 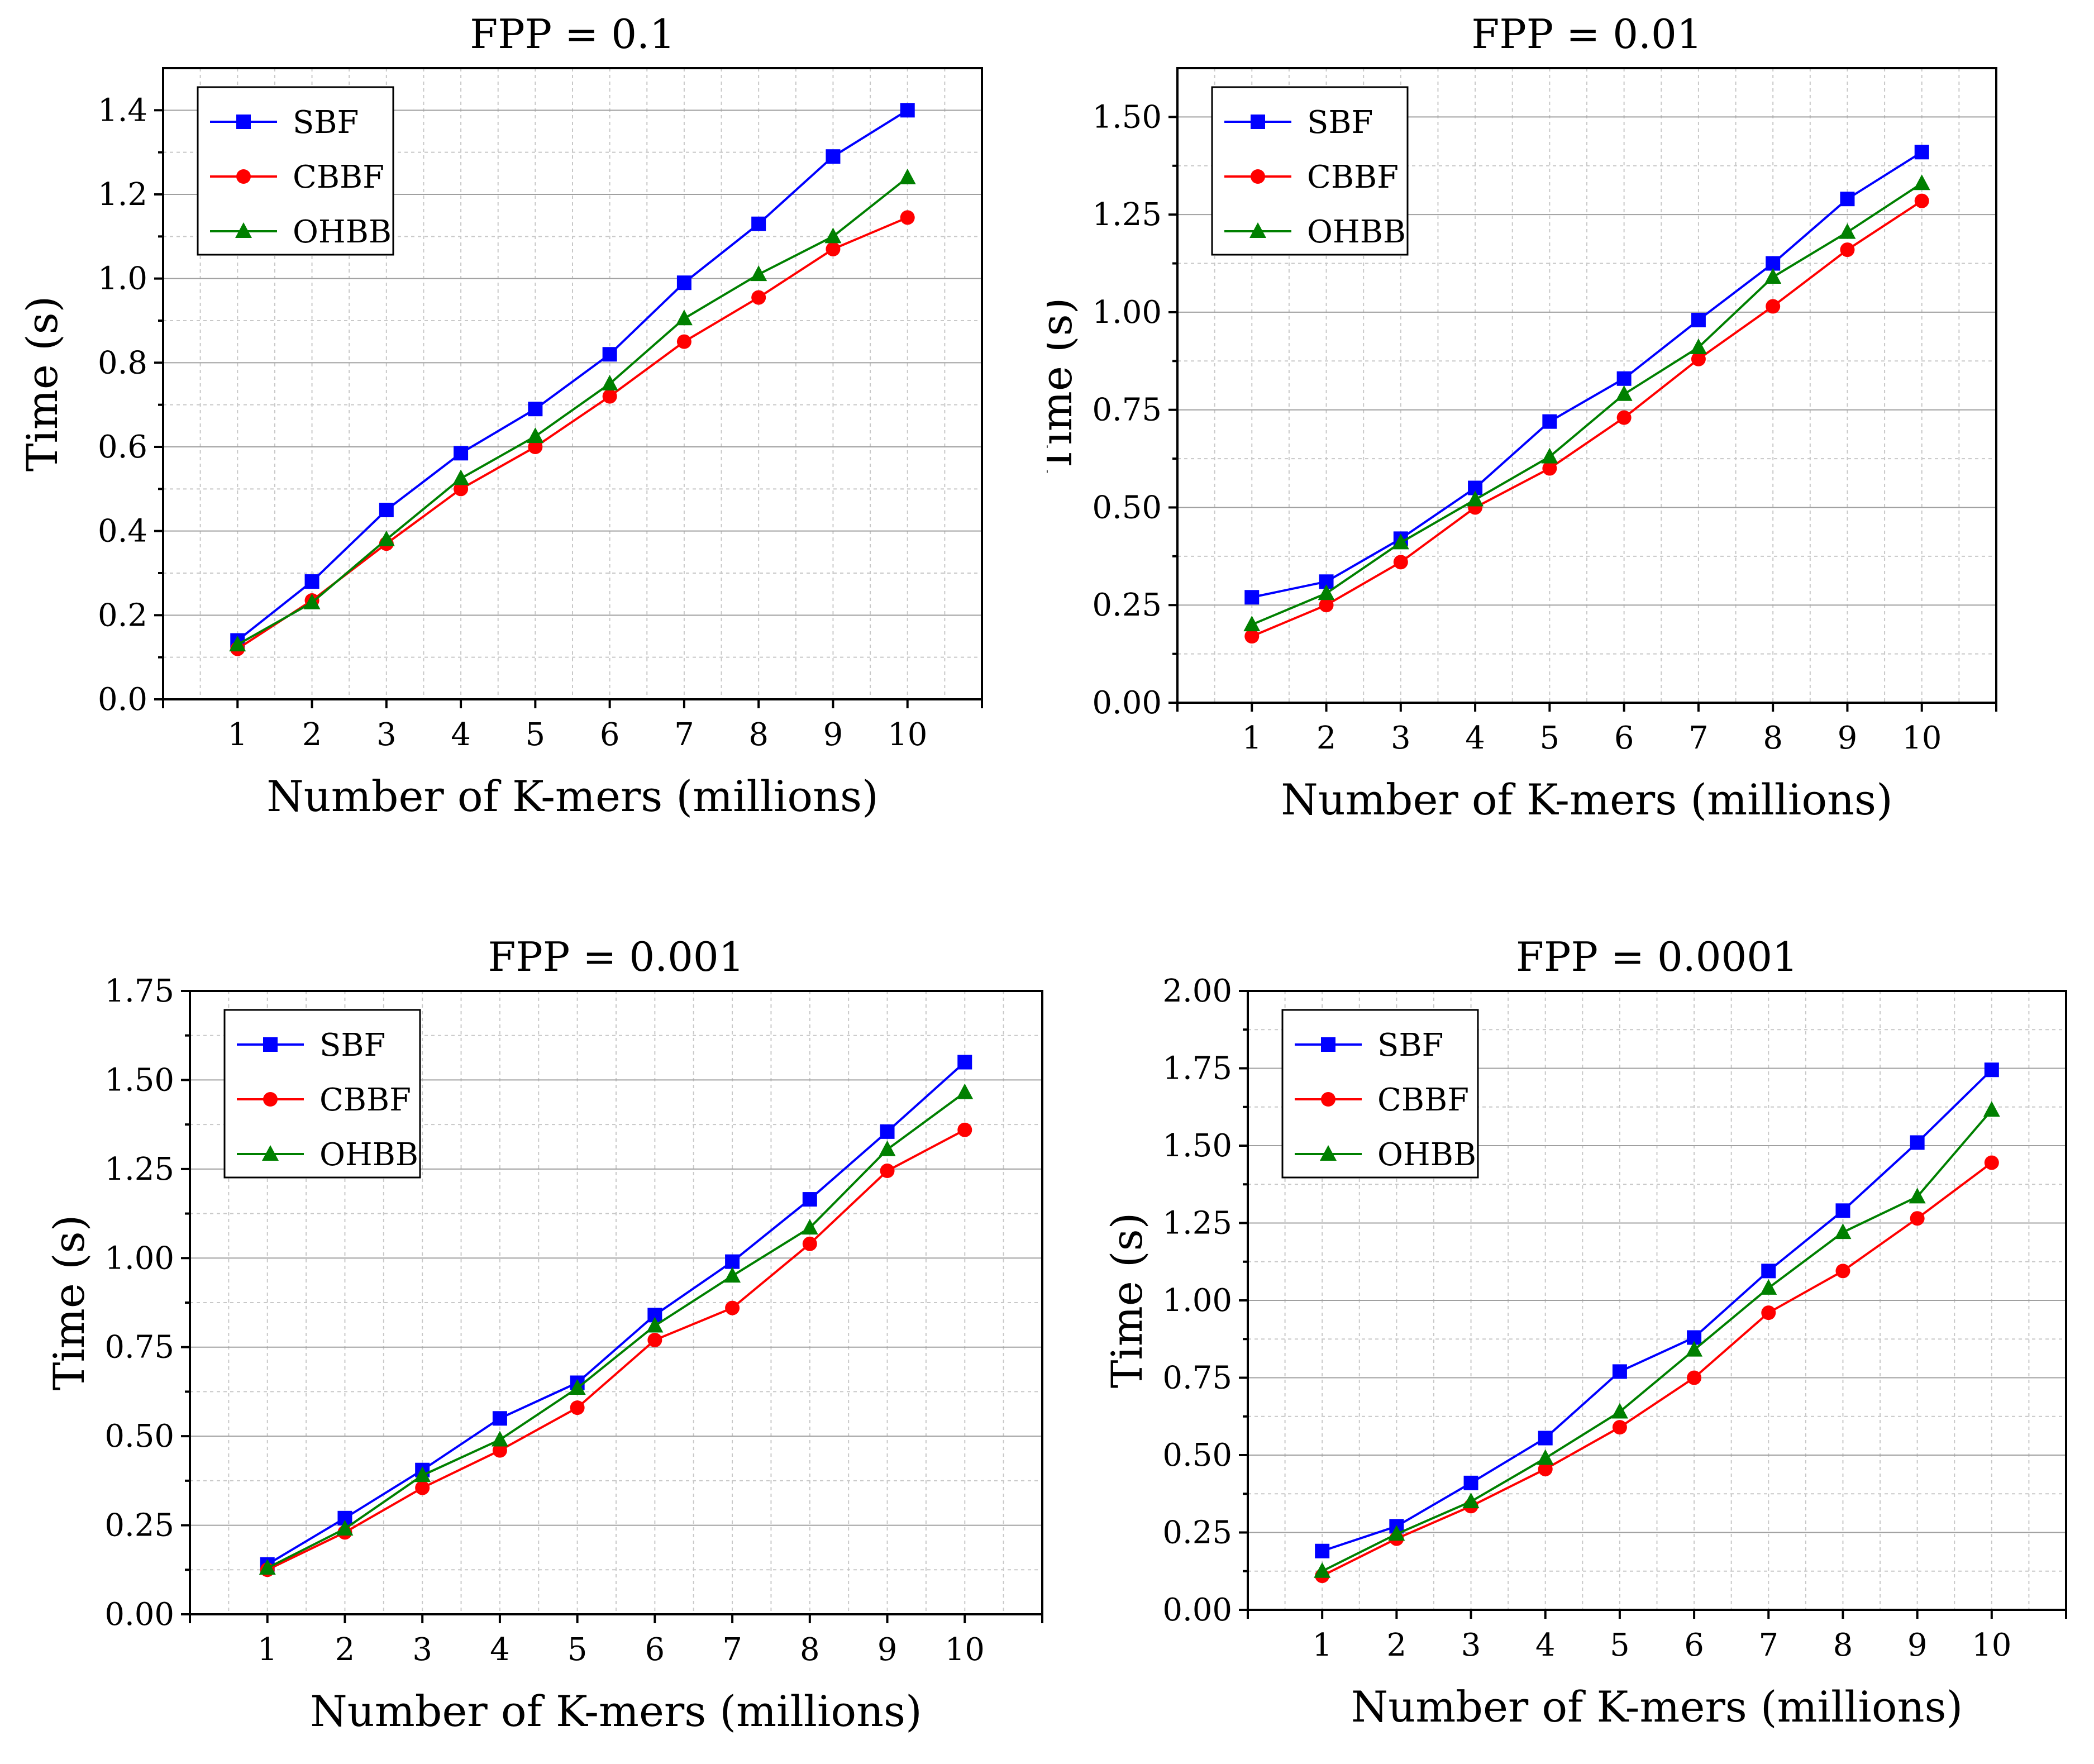 What do you see at coordinates (1197, 1223) in the screenshot?
I see `y-tick-label: 1.25` at bounding box center [1197, 1223].